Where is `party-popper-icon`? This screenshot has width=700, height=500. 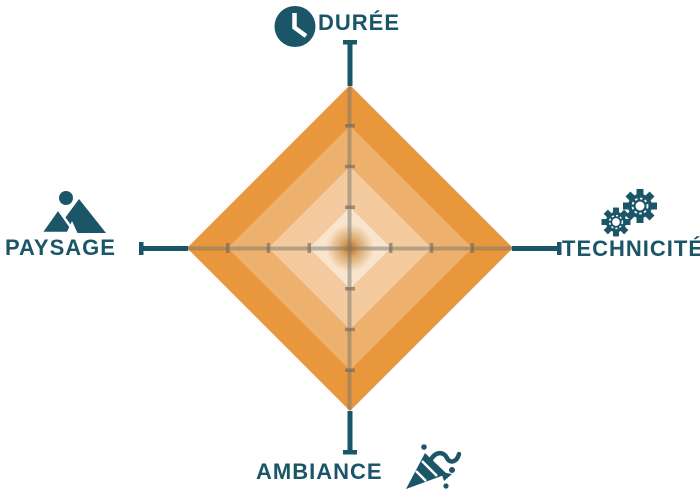 party-popper-icon is located at coordinates (434, 466).